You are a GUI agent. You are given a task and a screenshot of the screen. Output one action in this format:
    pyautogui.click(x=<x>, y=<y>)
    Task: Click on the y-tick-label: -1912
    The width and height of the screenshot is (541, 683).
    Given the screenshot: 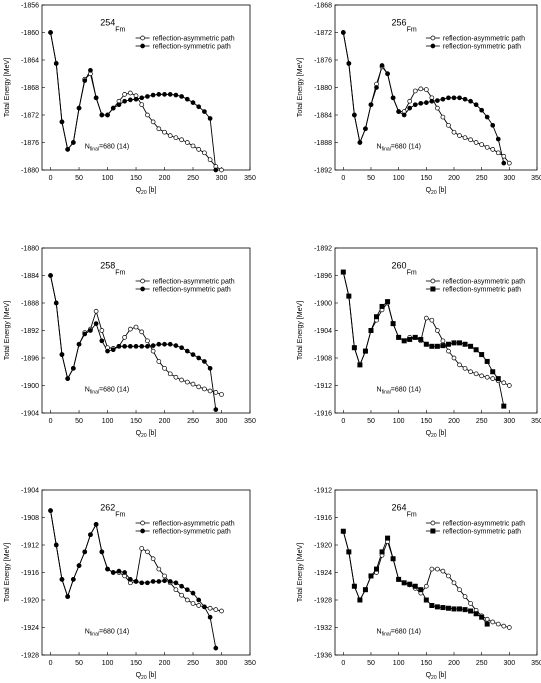 What is the action you would take?
    pyautogui.click(x=323, y=386)
    